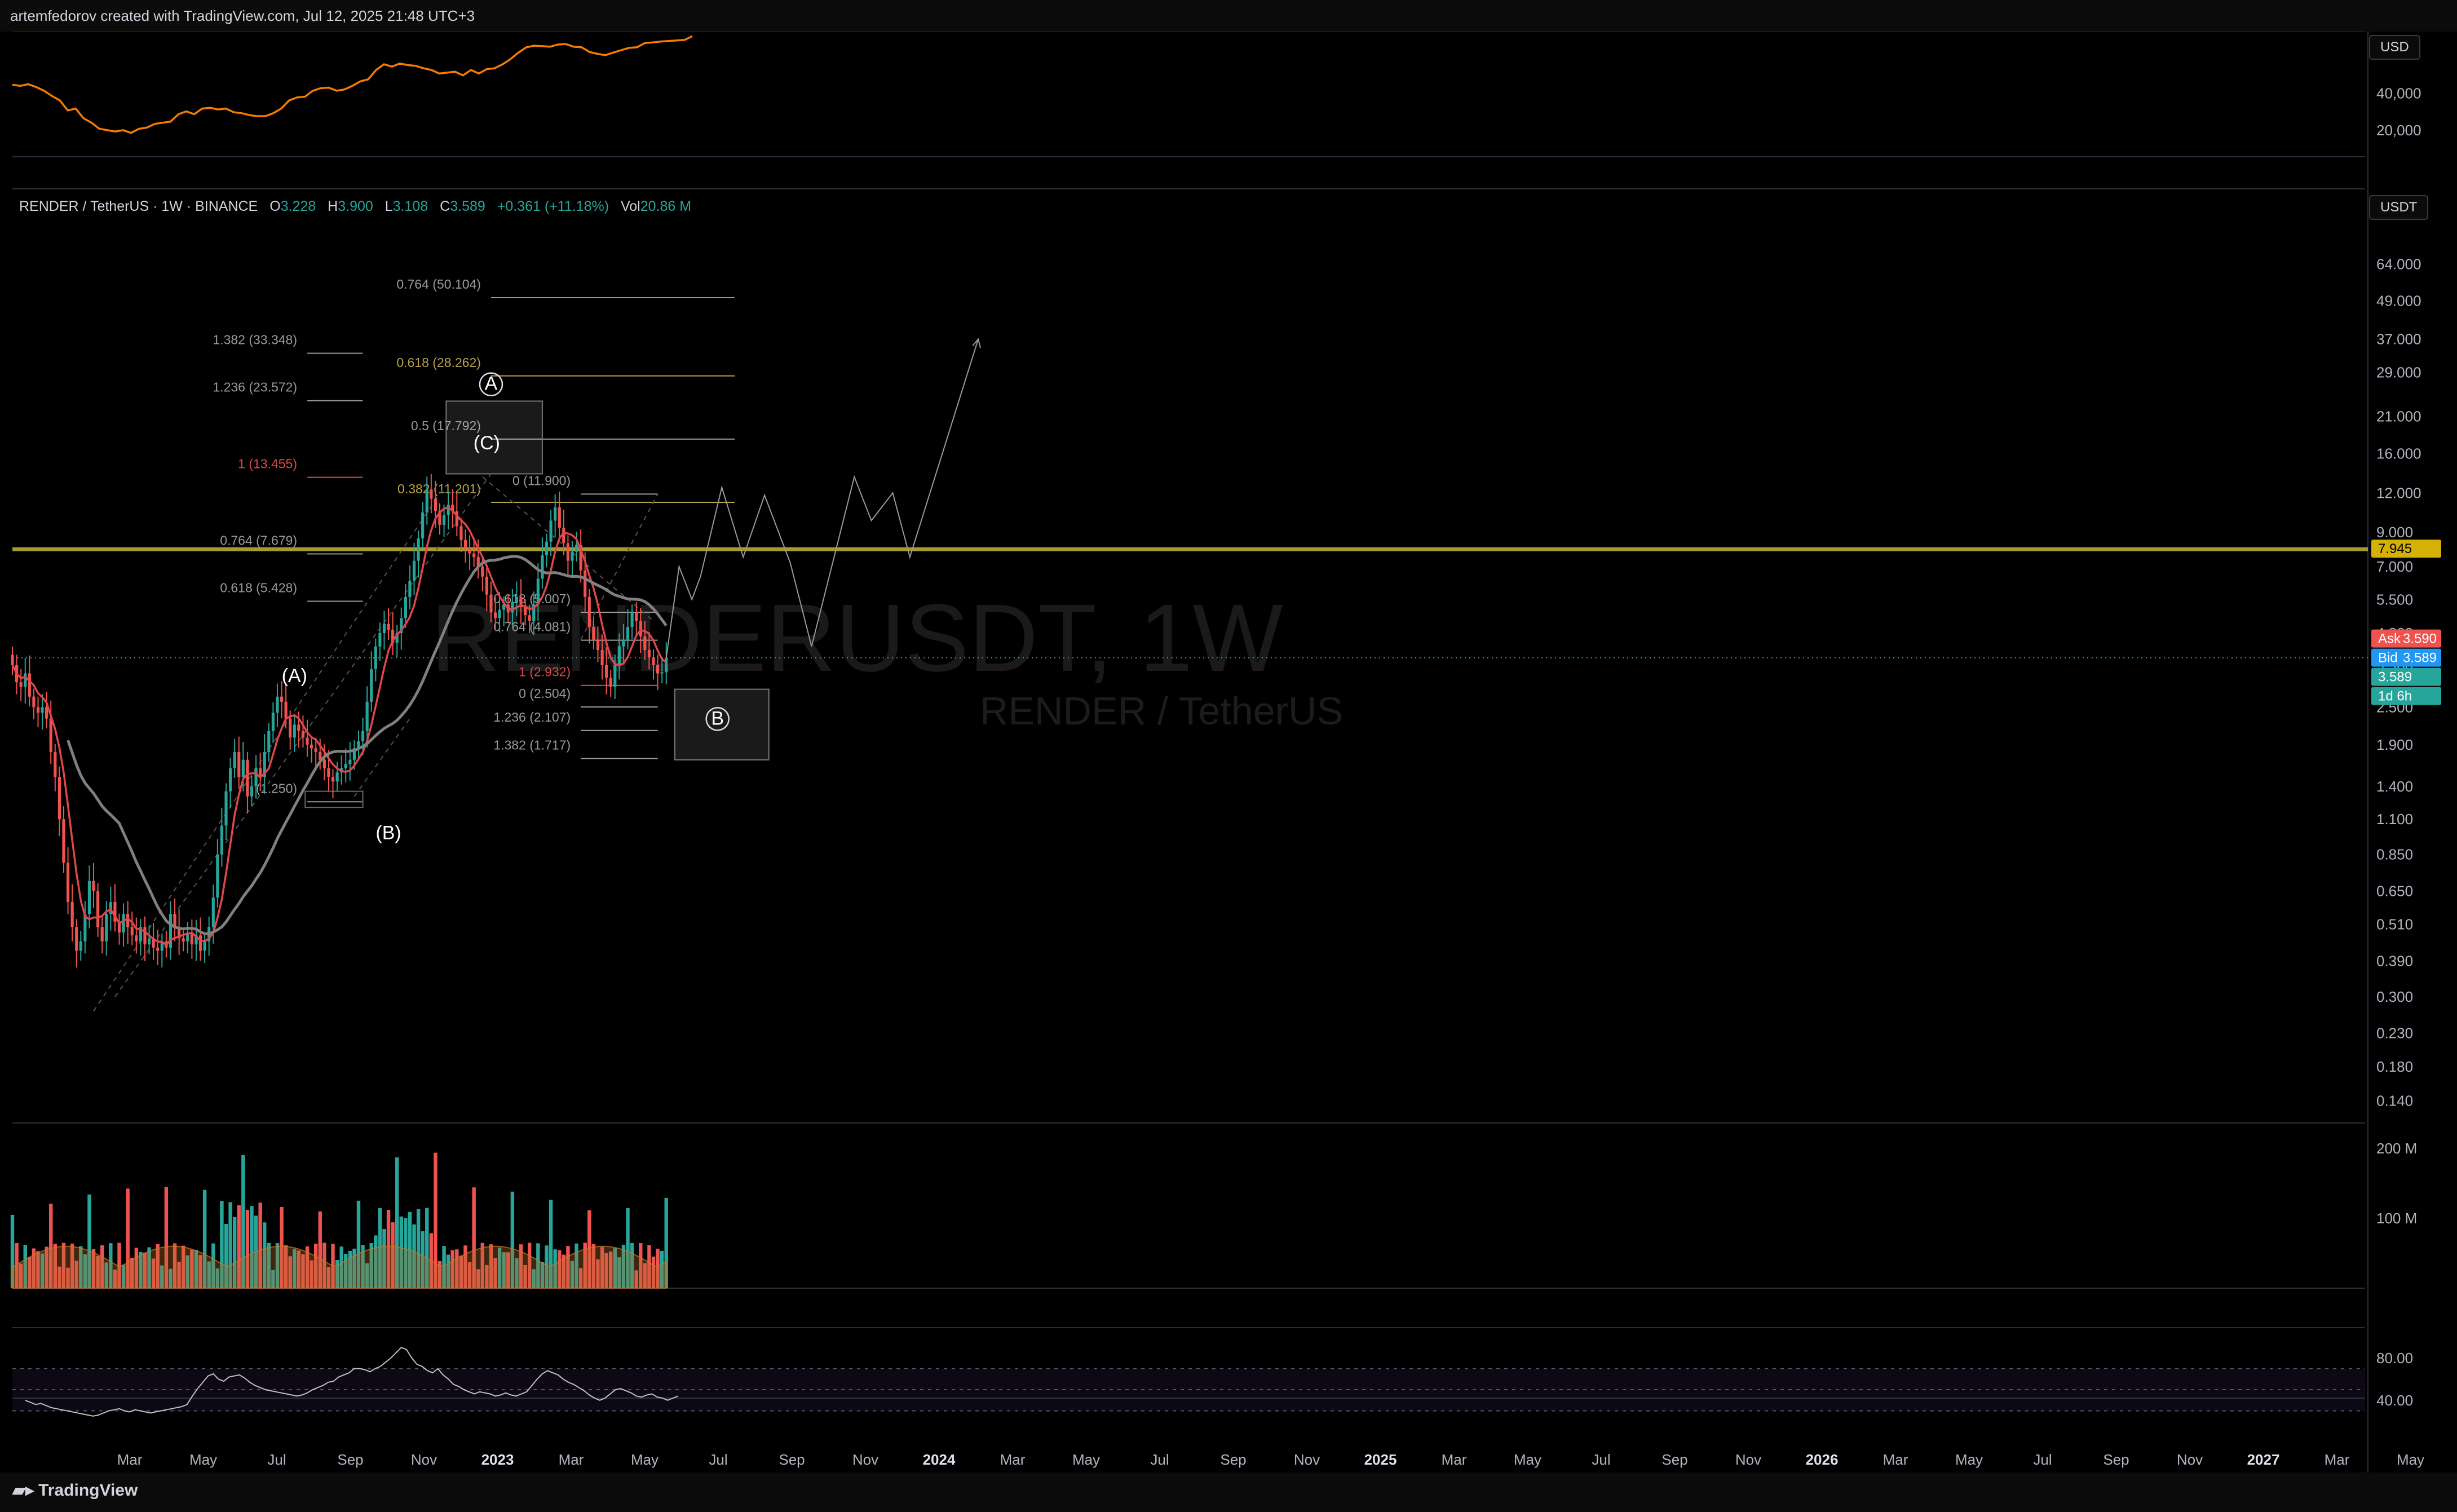 The width and height of the screenshot is (2457, 1512). What do you see at coordinates (2394, 1101) in the screenshot?
I see `price-axis-tick: 0.140` at bounding box center [2394, 1101].